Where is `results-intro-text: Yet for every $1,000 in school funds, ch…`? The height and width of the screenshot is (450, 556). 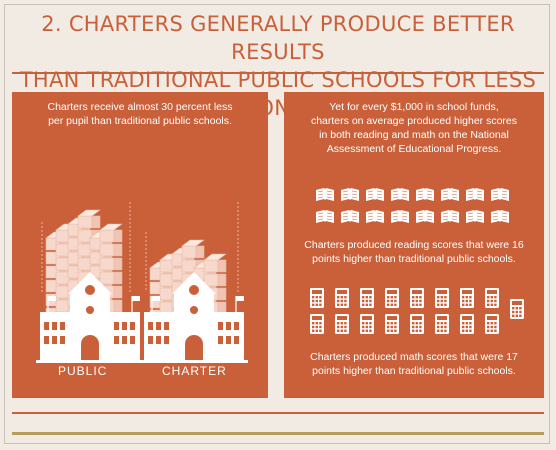
results-intro-text: Yet for every $1,000 in school funds, ch… is located at coordinates (414, 128).